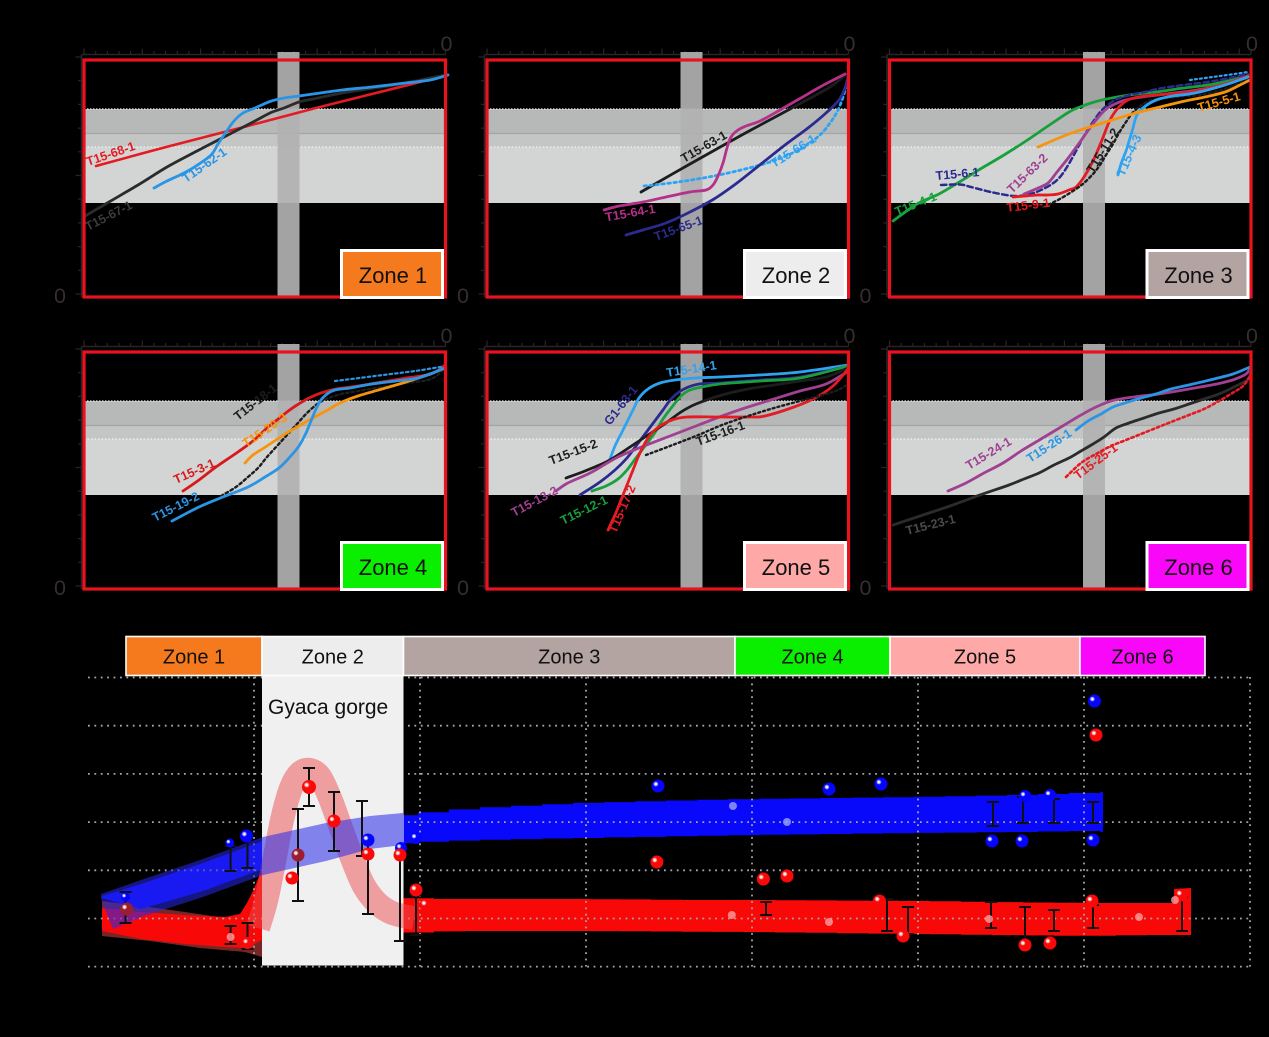 Image resolution: width=1269 pixels, height=1037 pixels. What do you see at coordinates (1028, 205) in the screenshot?
I see `svg-text: T15-9-1` at bounding box center [1028, 205].